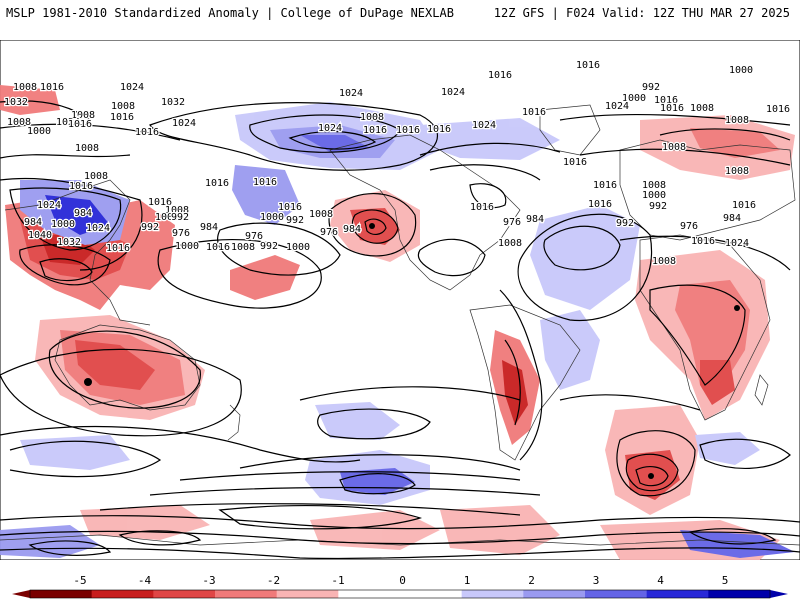 This screenshot has height=600, width=800. Describe the element at coordinates (239, 273) in the screenshot. I see `isobar-1016-npac` at that location.